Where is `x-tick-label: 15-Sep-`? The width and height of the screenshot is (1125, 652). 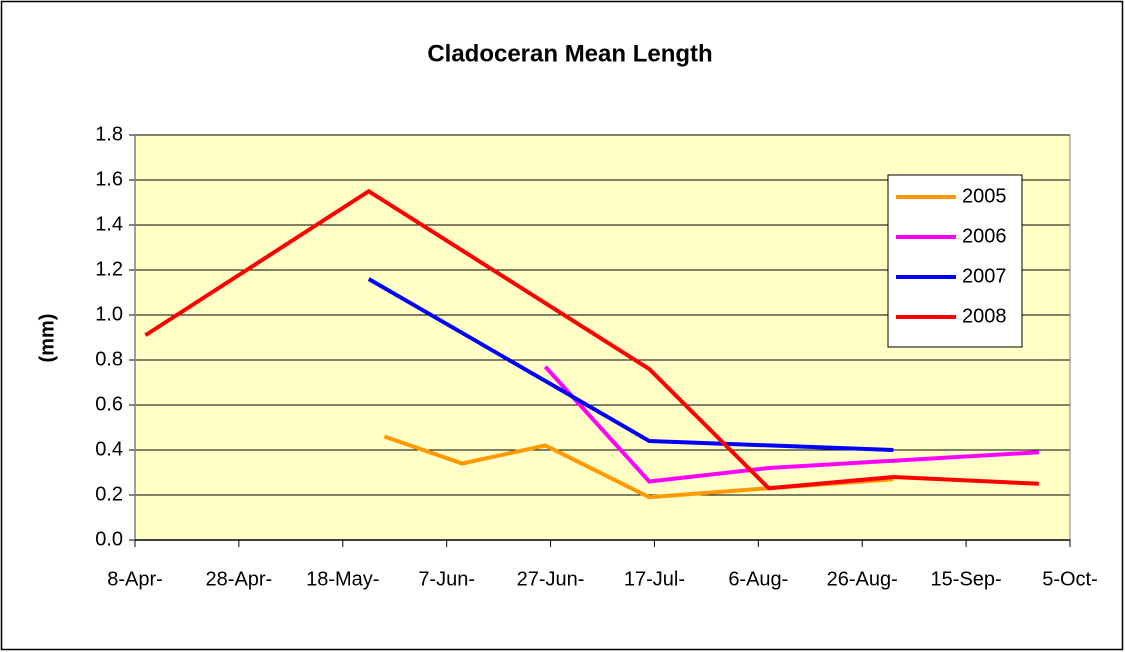
x-tick-label: 15-Sep- is located at coordinates (966, 579).